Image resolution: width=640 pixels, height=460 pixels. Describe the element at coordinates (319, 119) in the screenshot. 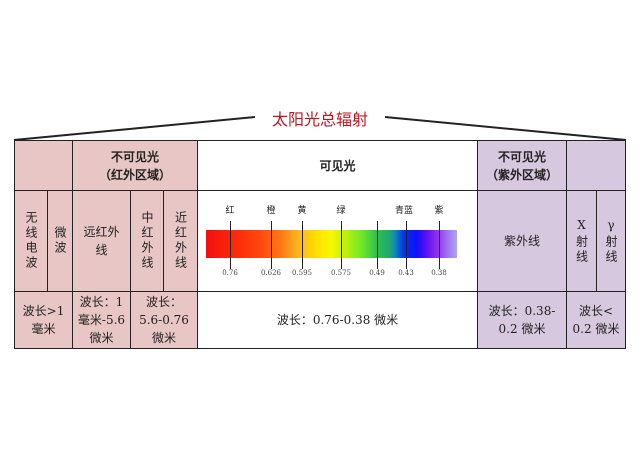

I see `diagram-title: 太阳光总辐射` at that location.